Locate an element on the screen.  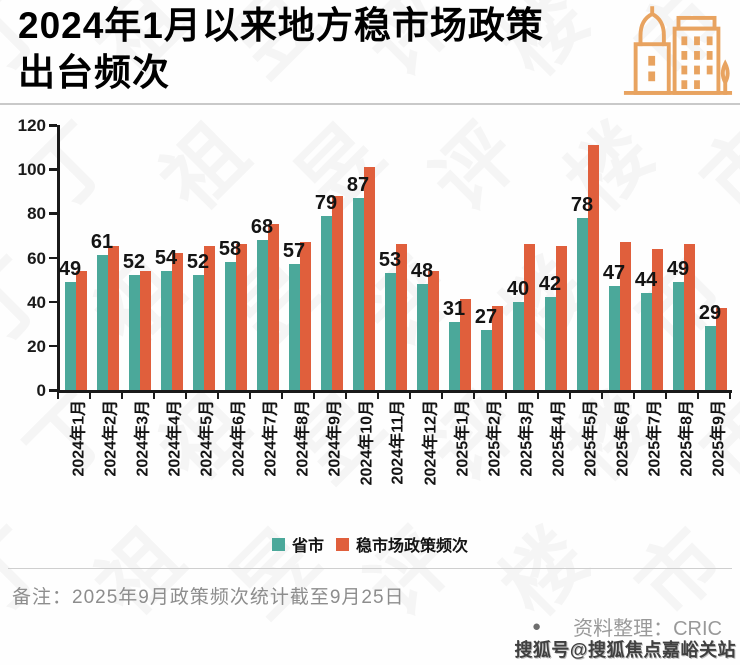
x-axis-label: 2024年9月 is located at coordinates (329, 462).